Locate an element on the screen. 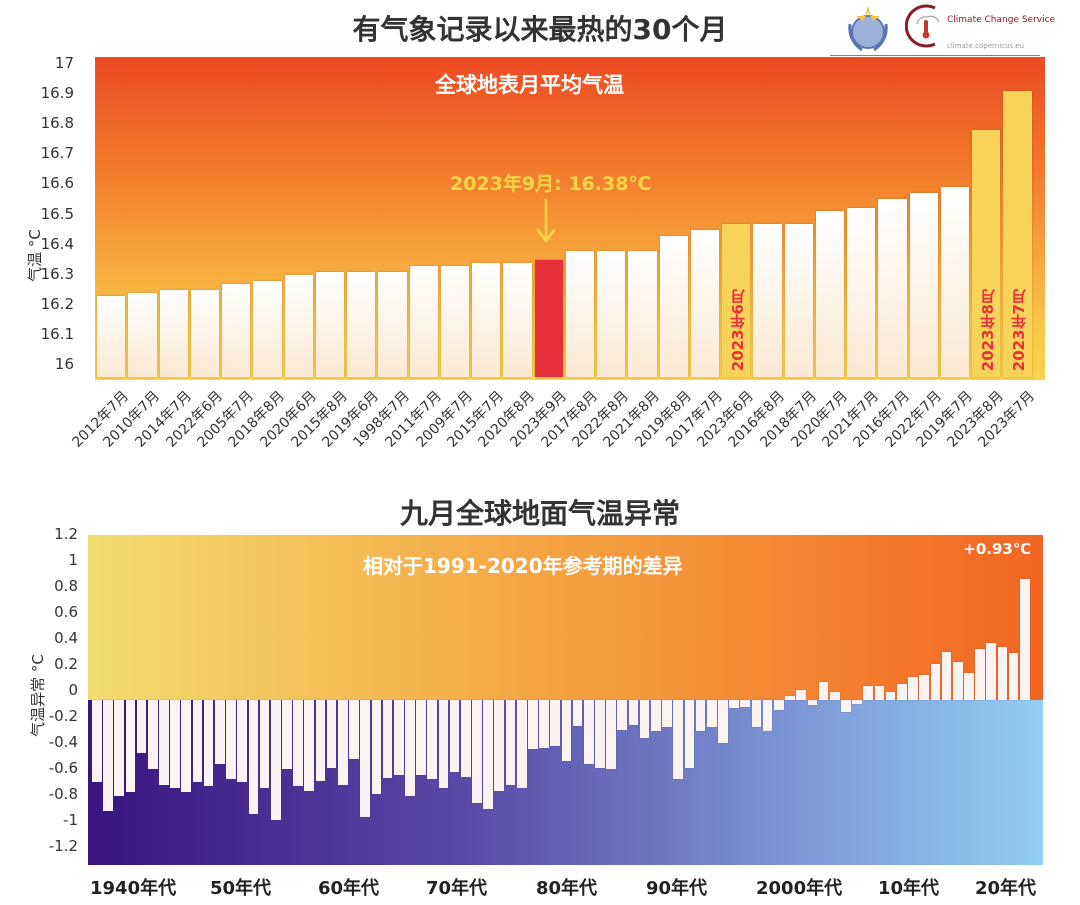 Image resolution: width=1080 pixels, height=905 pixels. current-month-annotation: 2023年9月: 16.38℃ is located at coordinates (551, 184).